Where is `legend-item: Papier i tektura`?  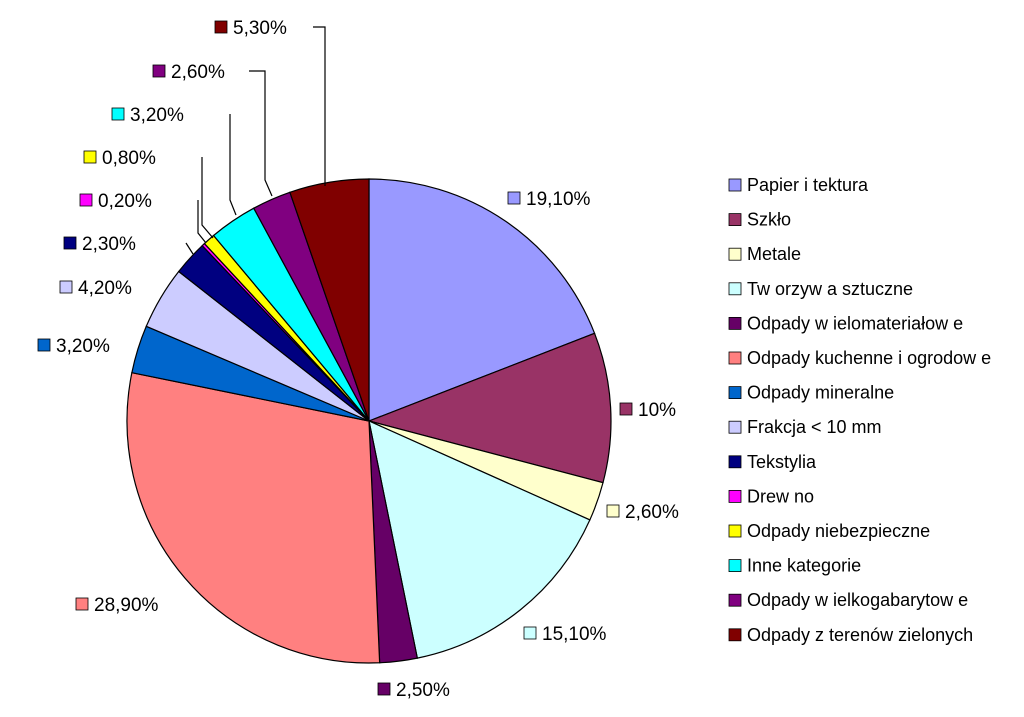
legend-item: Papier i tektura is located at coordinates (798, 185).